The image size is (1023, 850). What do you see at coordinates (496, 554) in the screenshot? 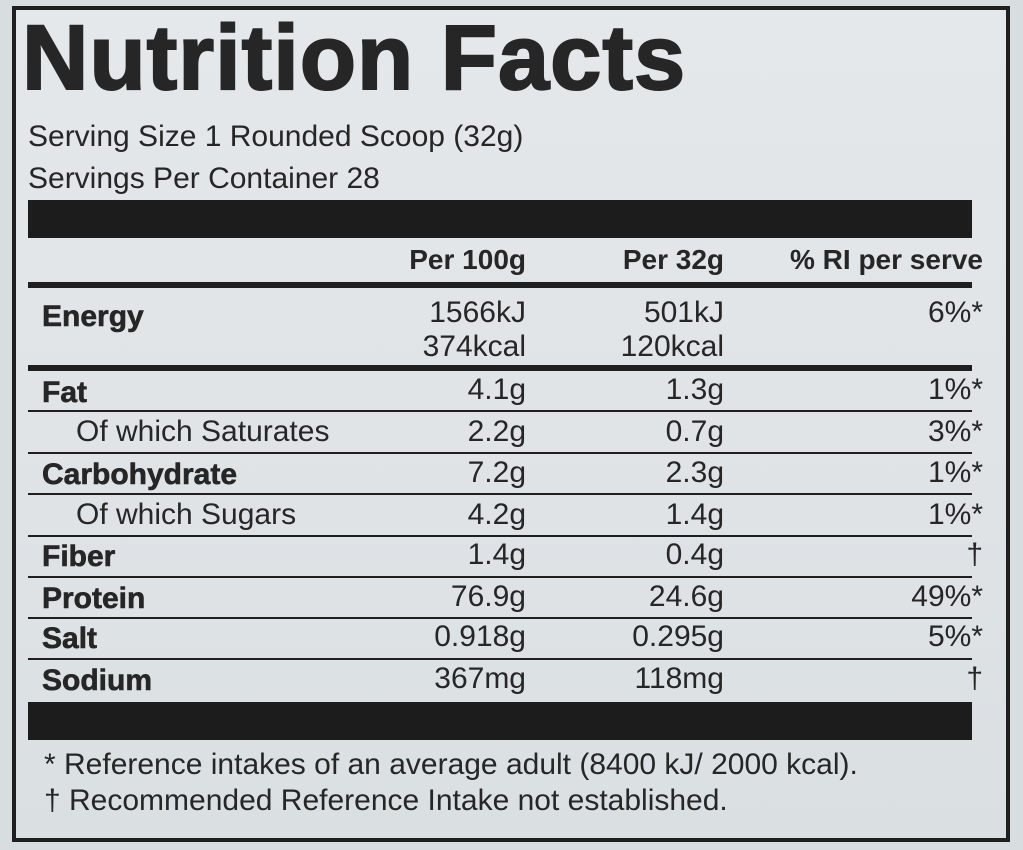
I see `row-fiber-per-100g: 1.4g` at bounding box center [496, 554].